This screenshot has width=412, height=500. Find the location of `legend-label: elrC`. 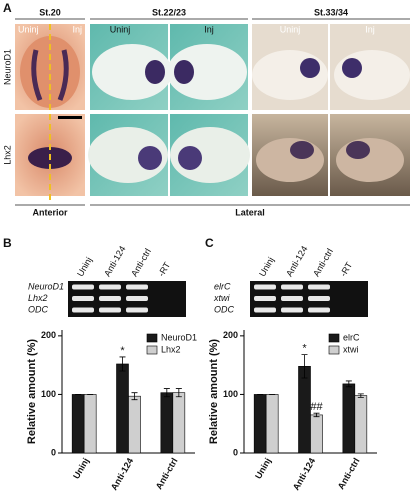

legend-label: elrC is located at coordinates (351, 337).